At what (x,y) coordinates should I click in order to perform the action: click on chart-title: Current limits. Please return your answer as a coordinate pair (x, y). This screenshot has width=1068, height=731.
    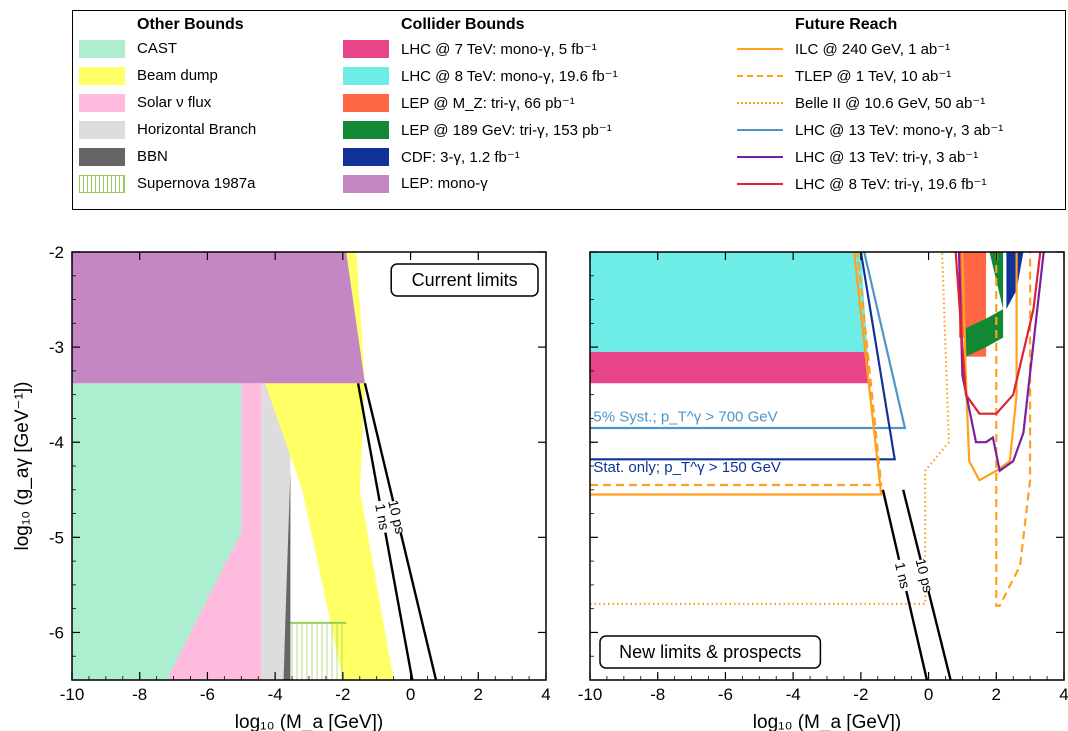
    Looking at the image, I should click on (465, 280).